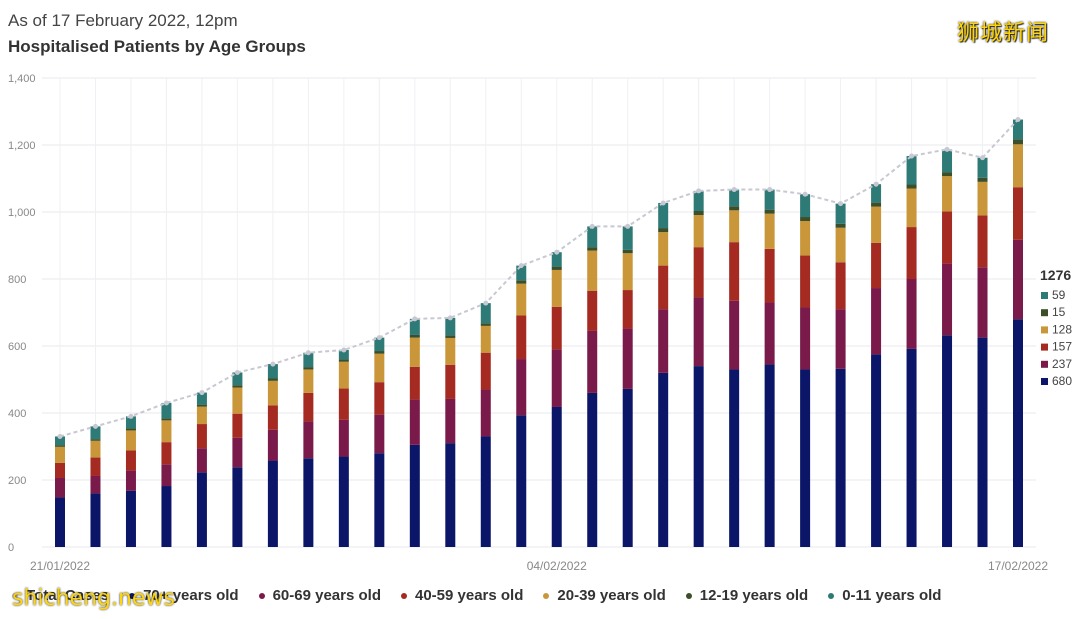 This screenshot has height=619, width=1080. Describe the element at coordinates (892, 595) in the screenshot. I see `legend-label: 0-11 years old` at that location.